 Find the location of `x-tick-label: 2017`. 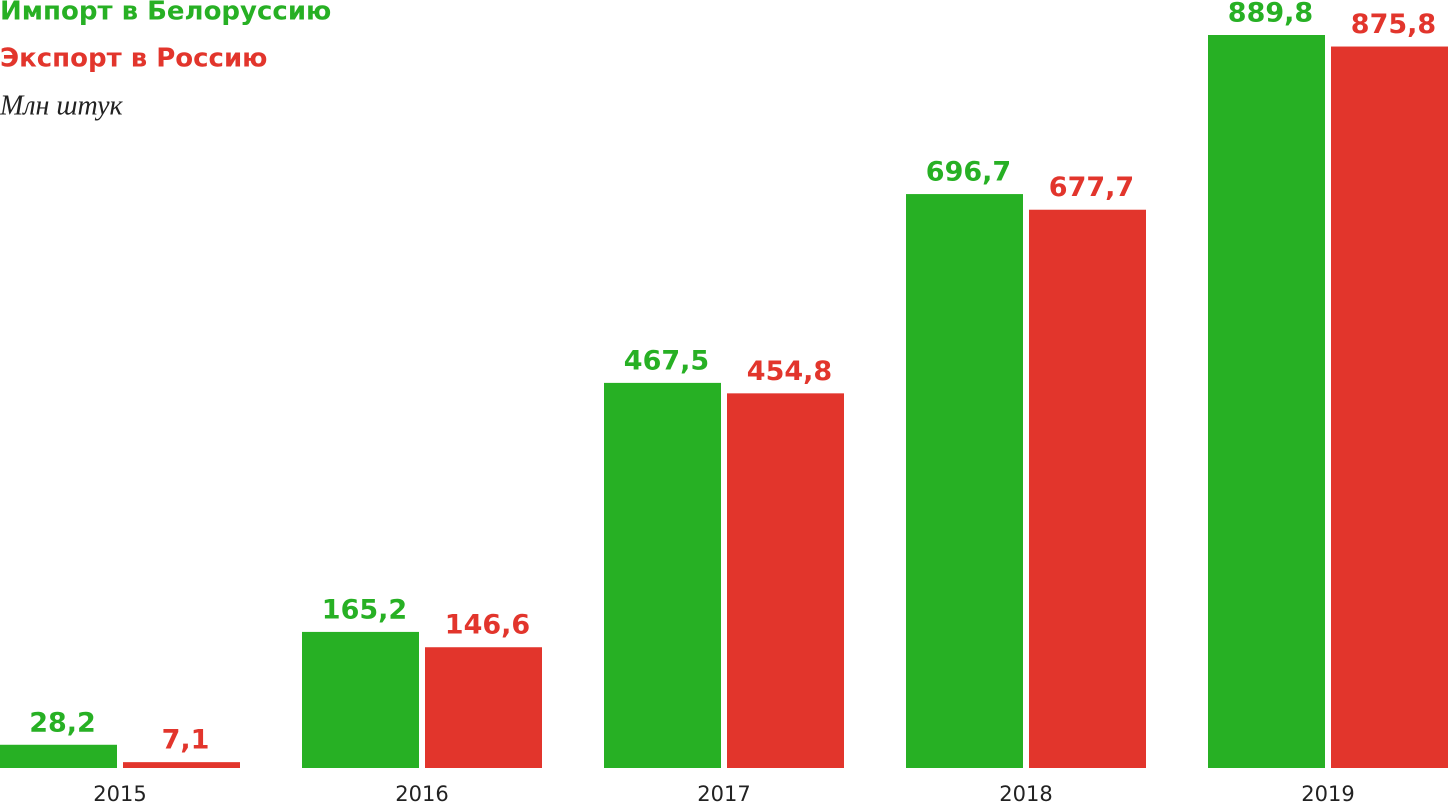

x-tick-label: 2017 is located at coordinates (723, 792).